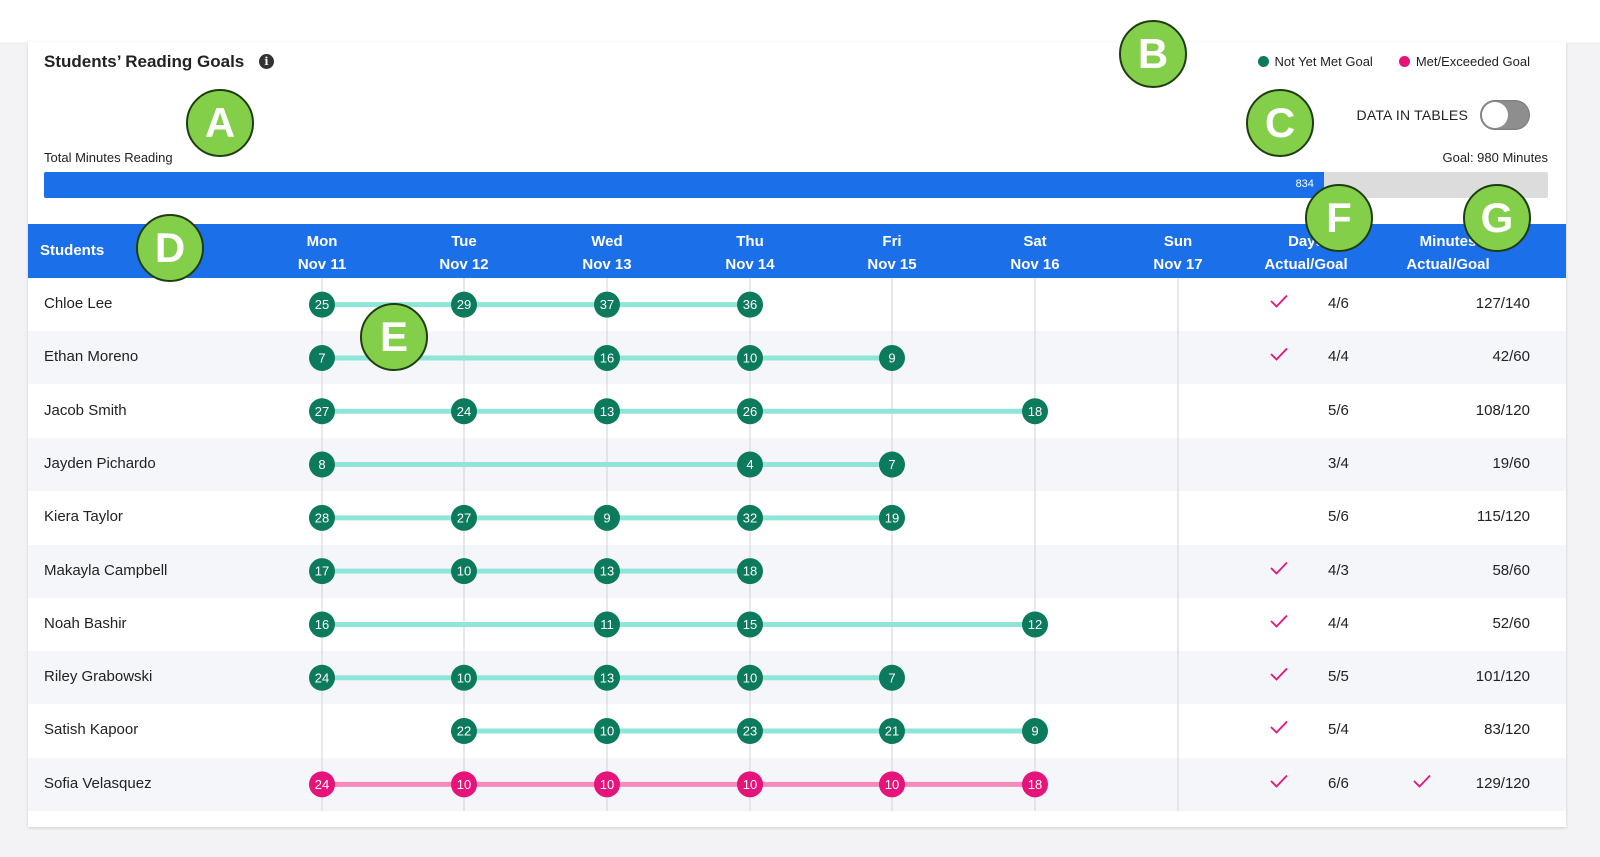 Image resolution: width=1600 pixels, height=857 pixels. What do you see at coordinates (750, 731) in the screenshot?
I see `minutes-label: 23` at bounding box center [750, 731].